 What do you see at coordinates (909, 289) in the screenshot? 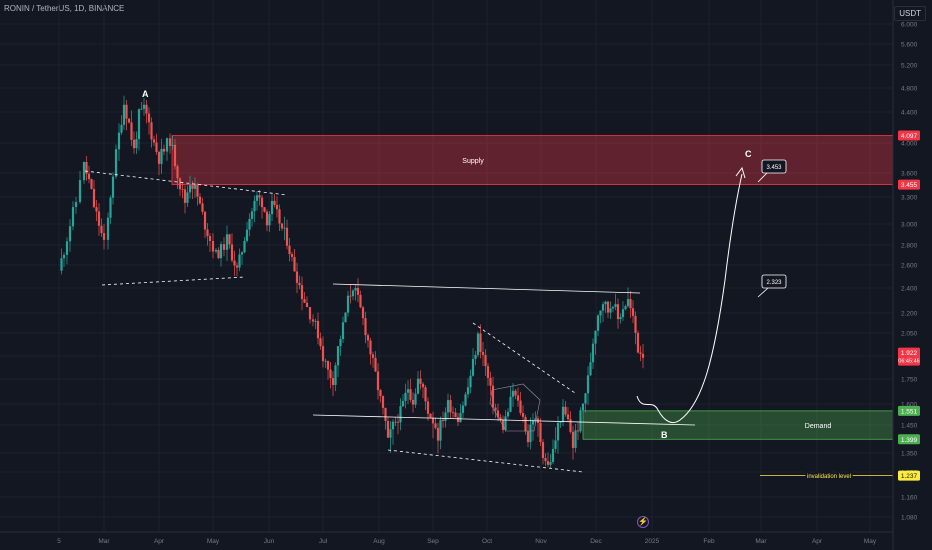
I see `price-tick-label: 2.400` at bounding box center [909, 289].